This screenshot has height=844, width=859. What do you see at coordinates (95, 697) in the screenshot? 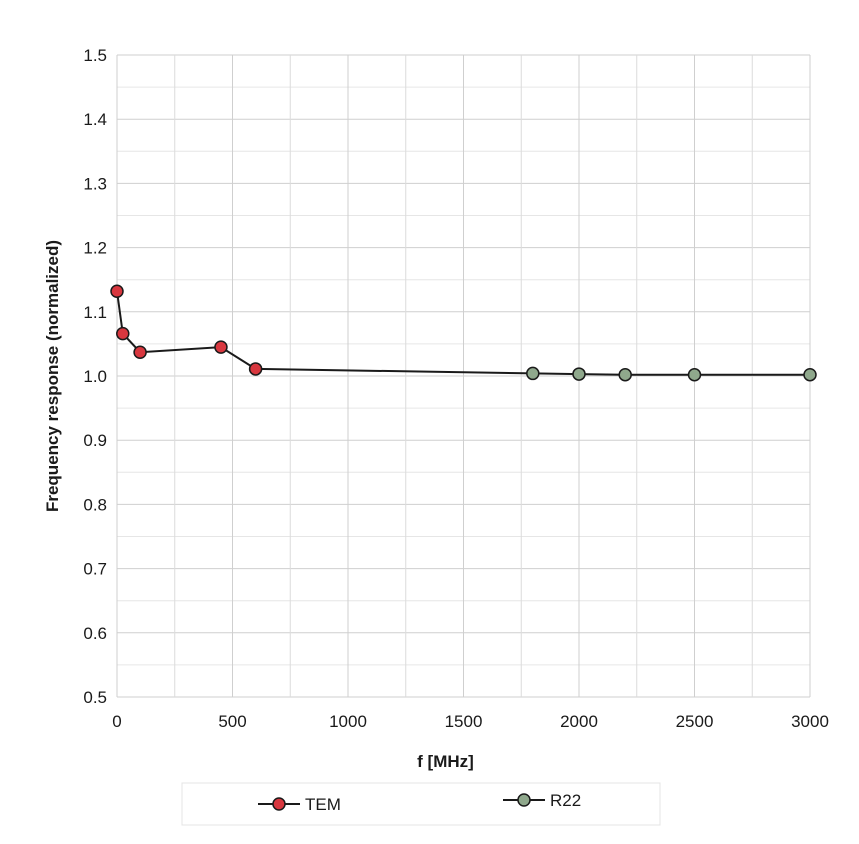
I see `y-tick-label: 0.5` at bounding box center [95, 697].